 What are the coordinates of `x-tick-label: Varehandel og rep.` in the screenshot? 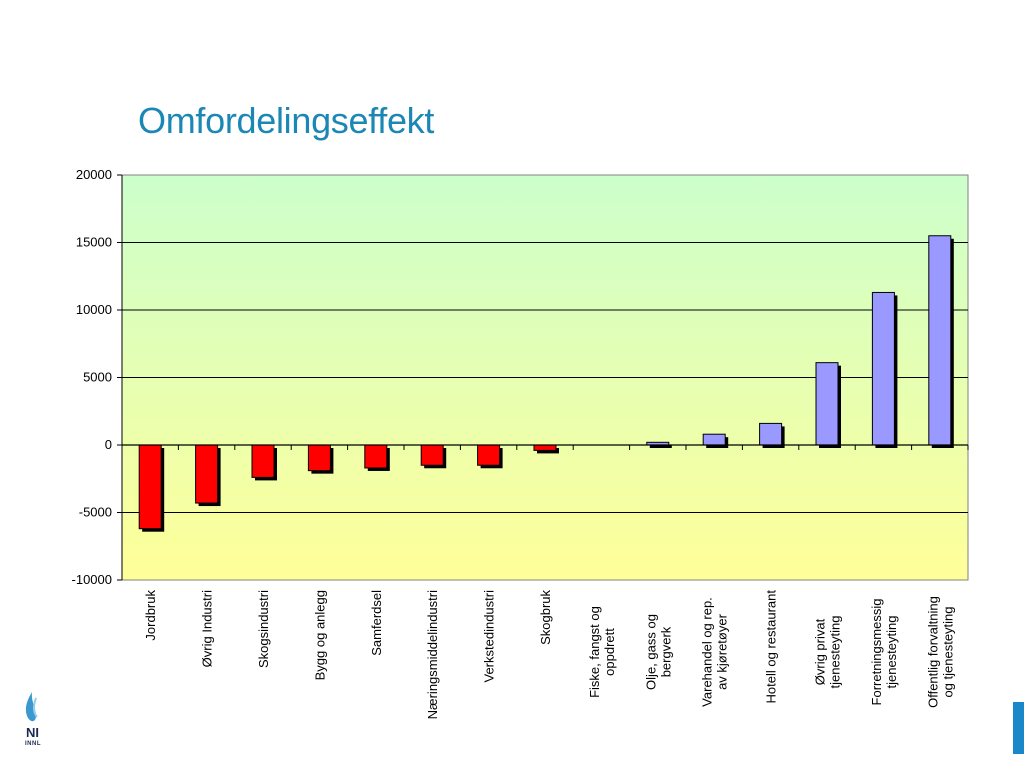 It's located at (707, 652).